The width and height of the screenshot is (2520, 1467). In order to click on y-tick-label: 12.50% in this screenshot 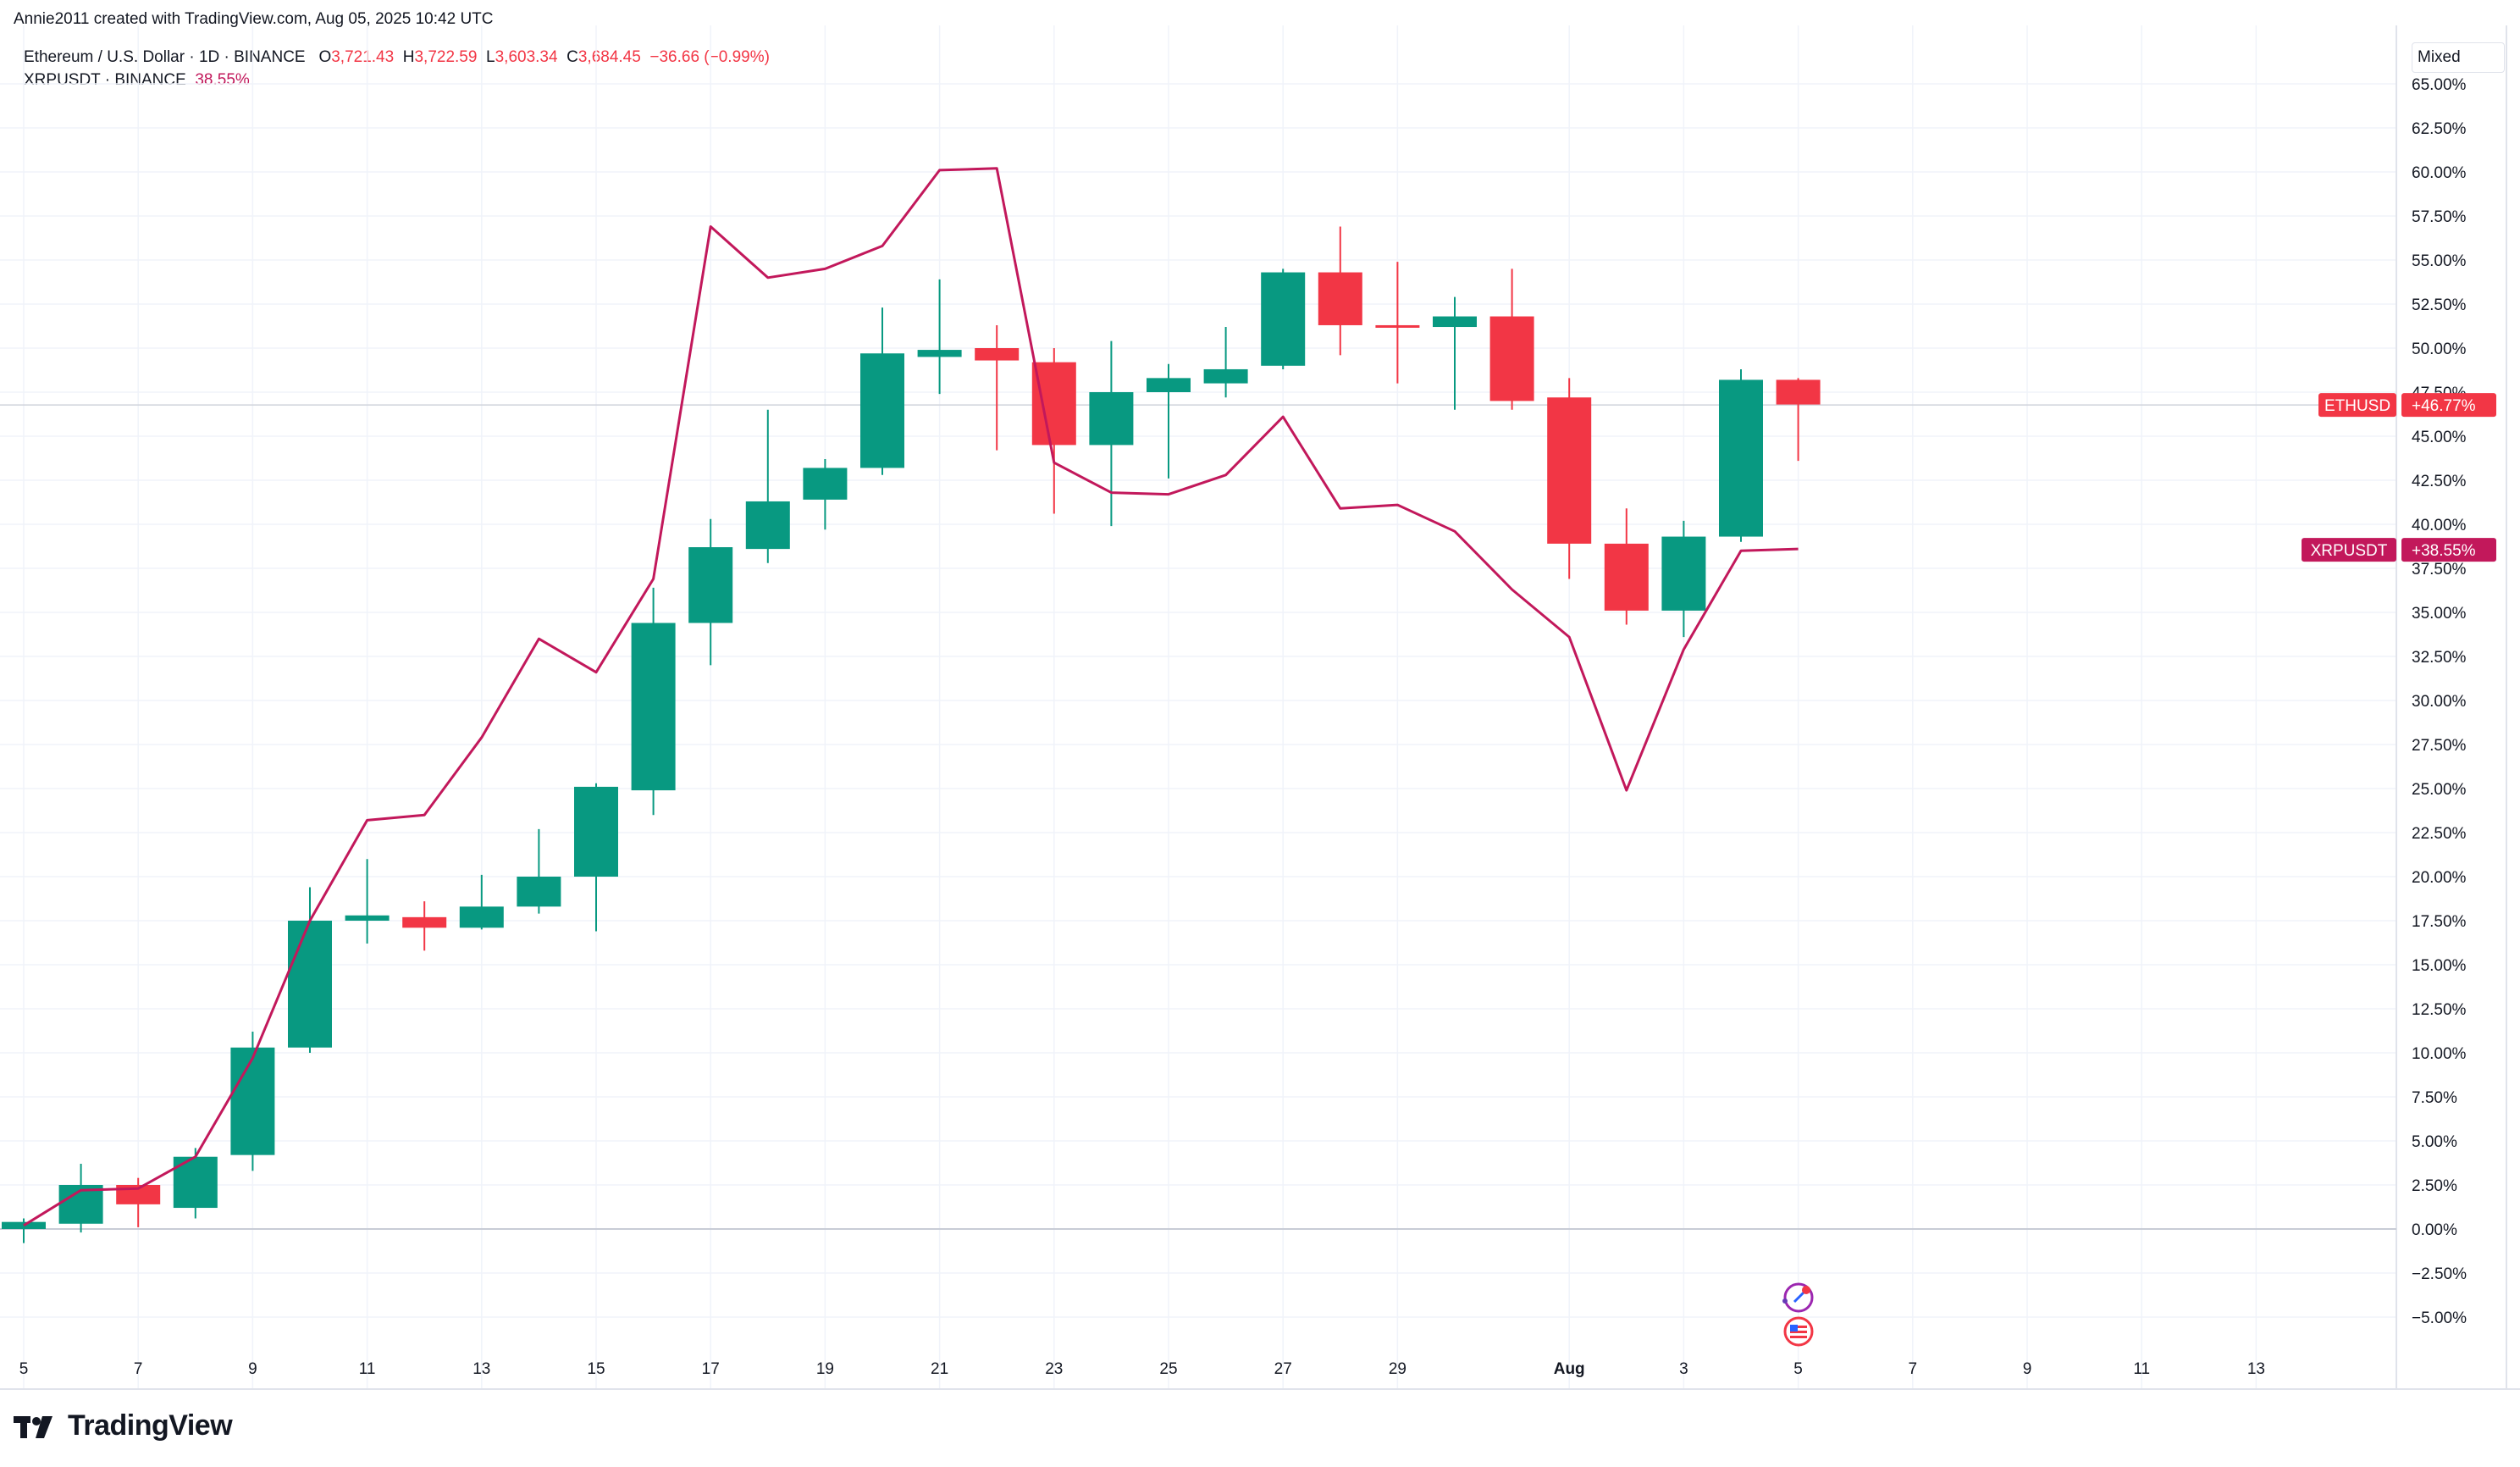, I will do `click(2439, 1010)`.